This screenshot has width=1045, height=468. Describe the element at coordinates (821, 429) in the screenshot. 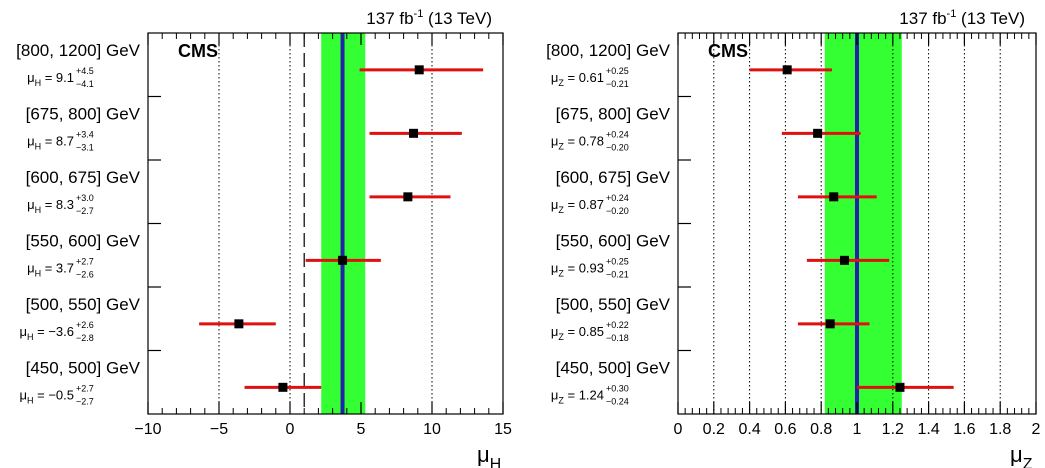

I see `x-tick-label: 0.8` at that location.